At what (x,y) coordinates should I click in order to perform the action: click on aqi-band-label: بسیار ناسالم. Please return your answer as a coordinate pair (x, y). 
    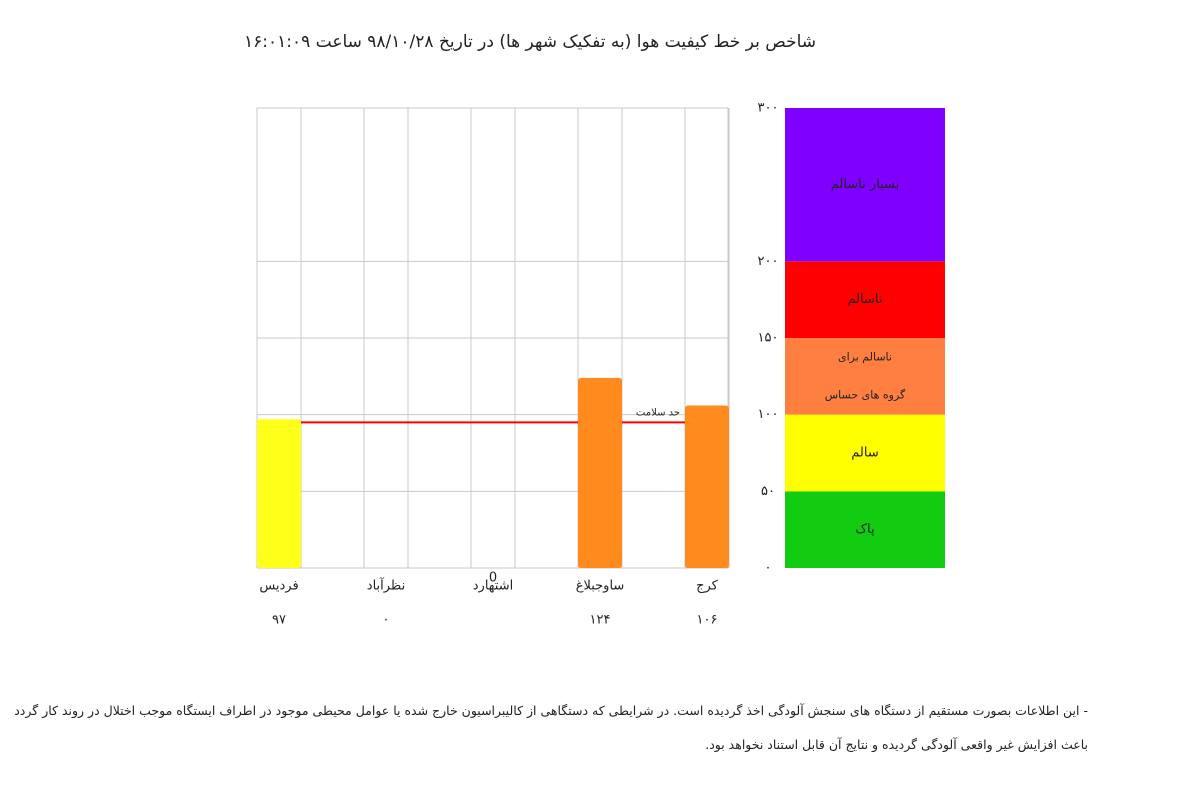
    Looking at the image, I should click on (865, 184).